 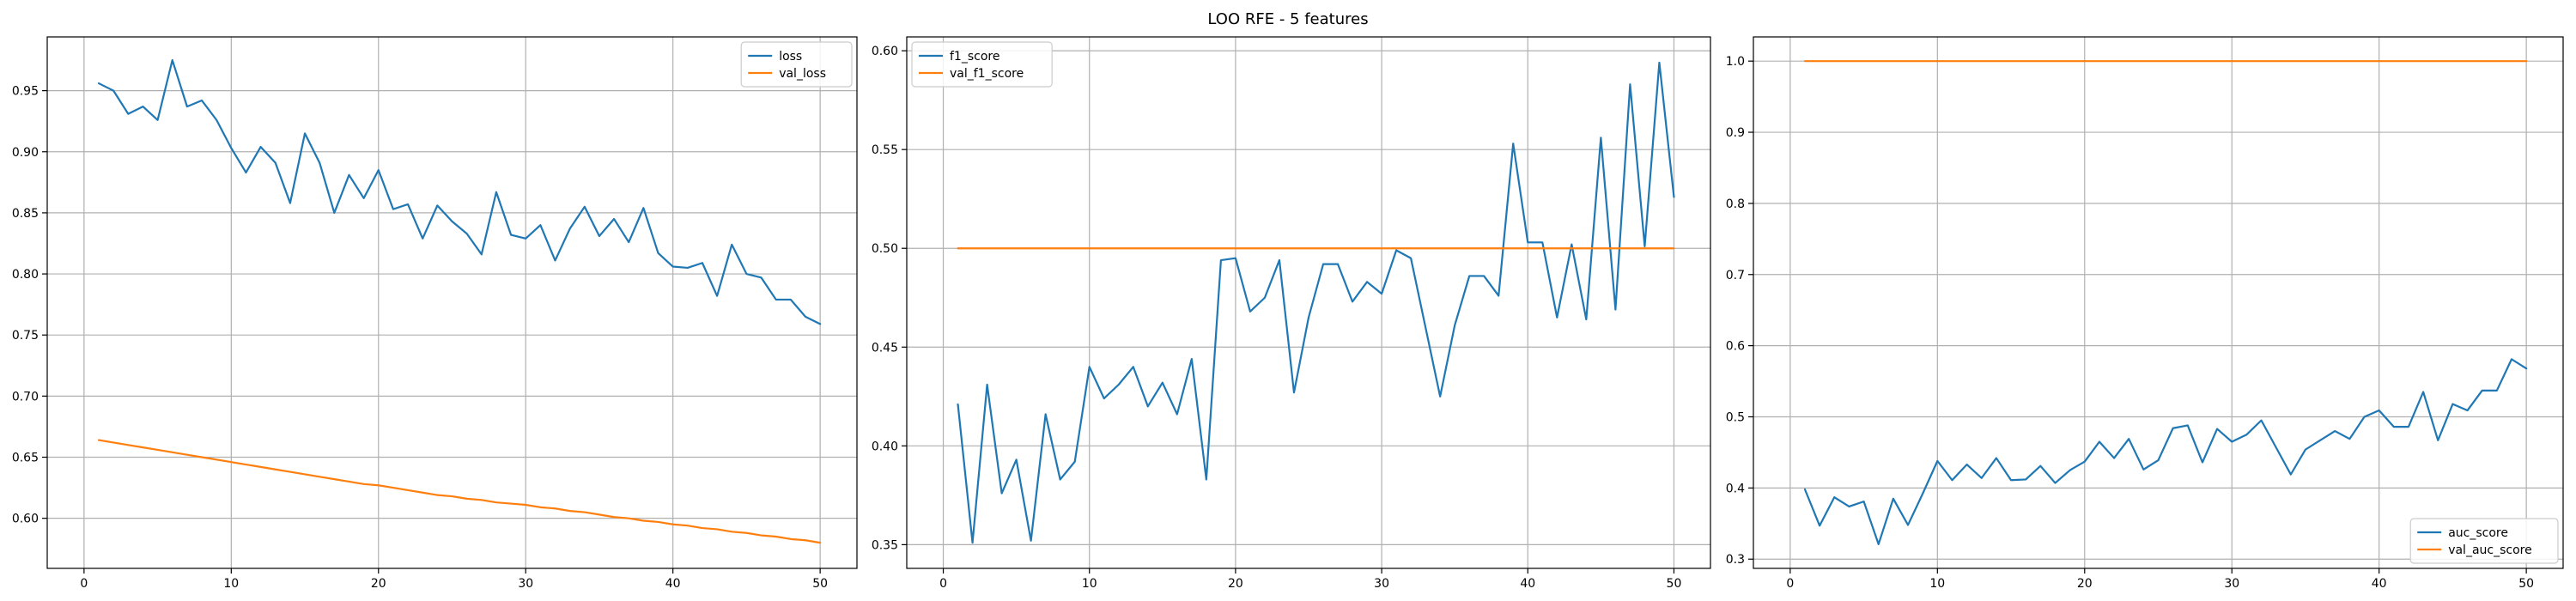 What do you see at coordinates (25, 153) in the screenshot?
I see `y-tick-label: 0.90` at bounding box center [25, 153].